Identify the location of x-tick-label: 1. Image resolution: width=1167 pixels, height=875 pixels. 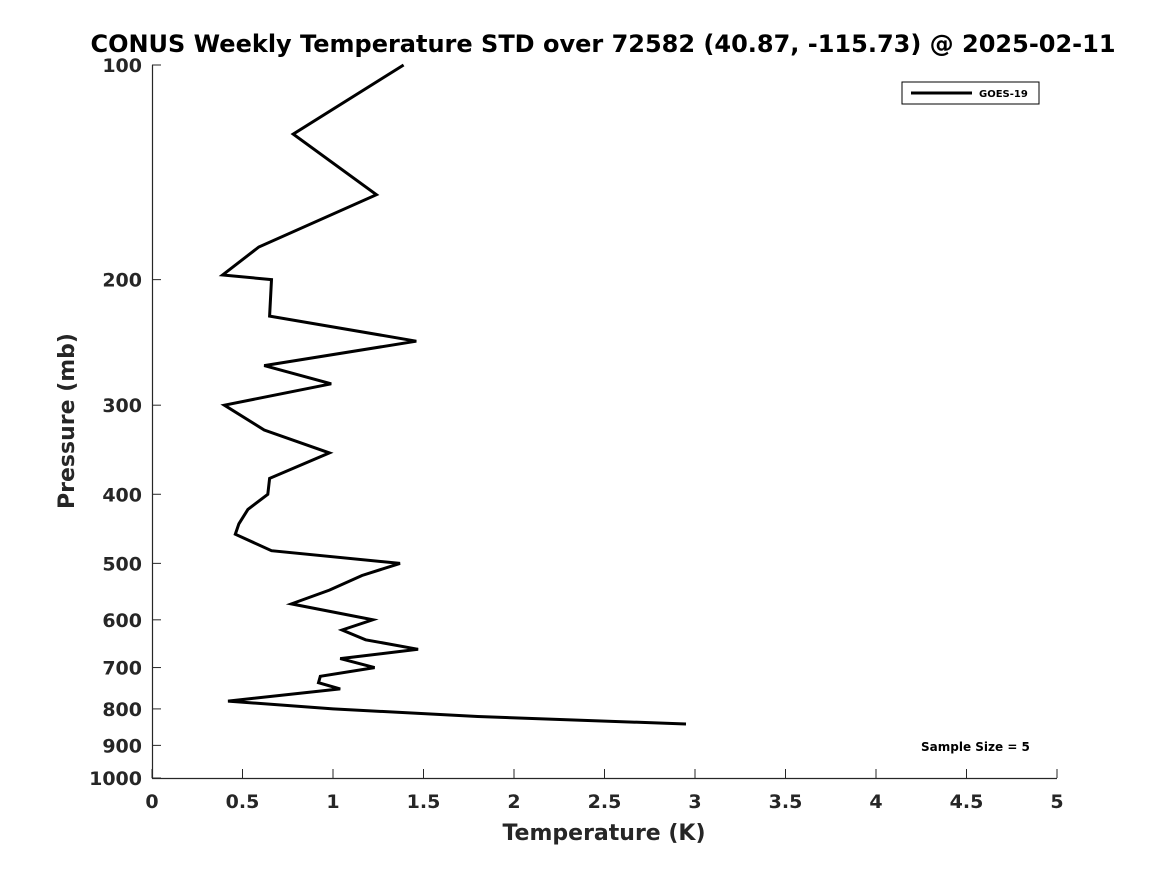
(332, 802).